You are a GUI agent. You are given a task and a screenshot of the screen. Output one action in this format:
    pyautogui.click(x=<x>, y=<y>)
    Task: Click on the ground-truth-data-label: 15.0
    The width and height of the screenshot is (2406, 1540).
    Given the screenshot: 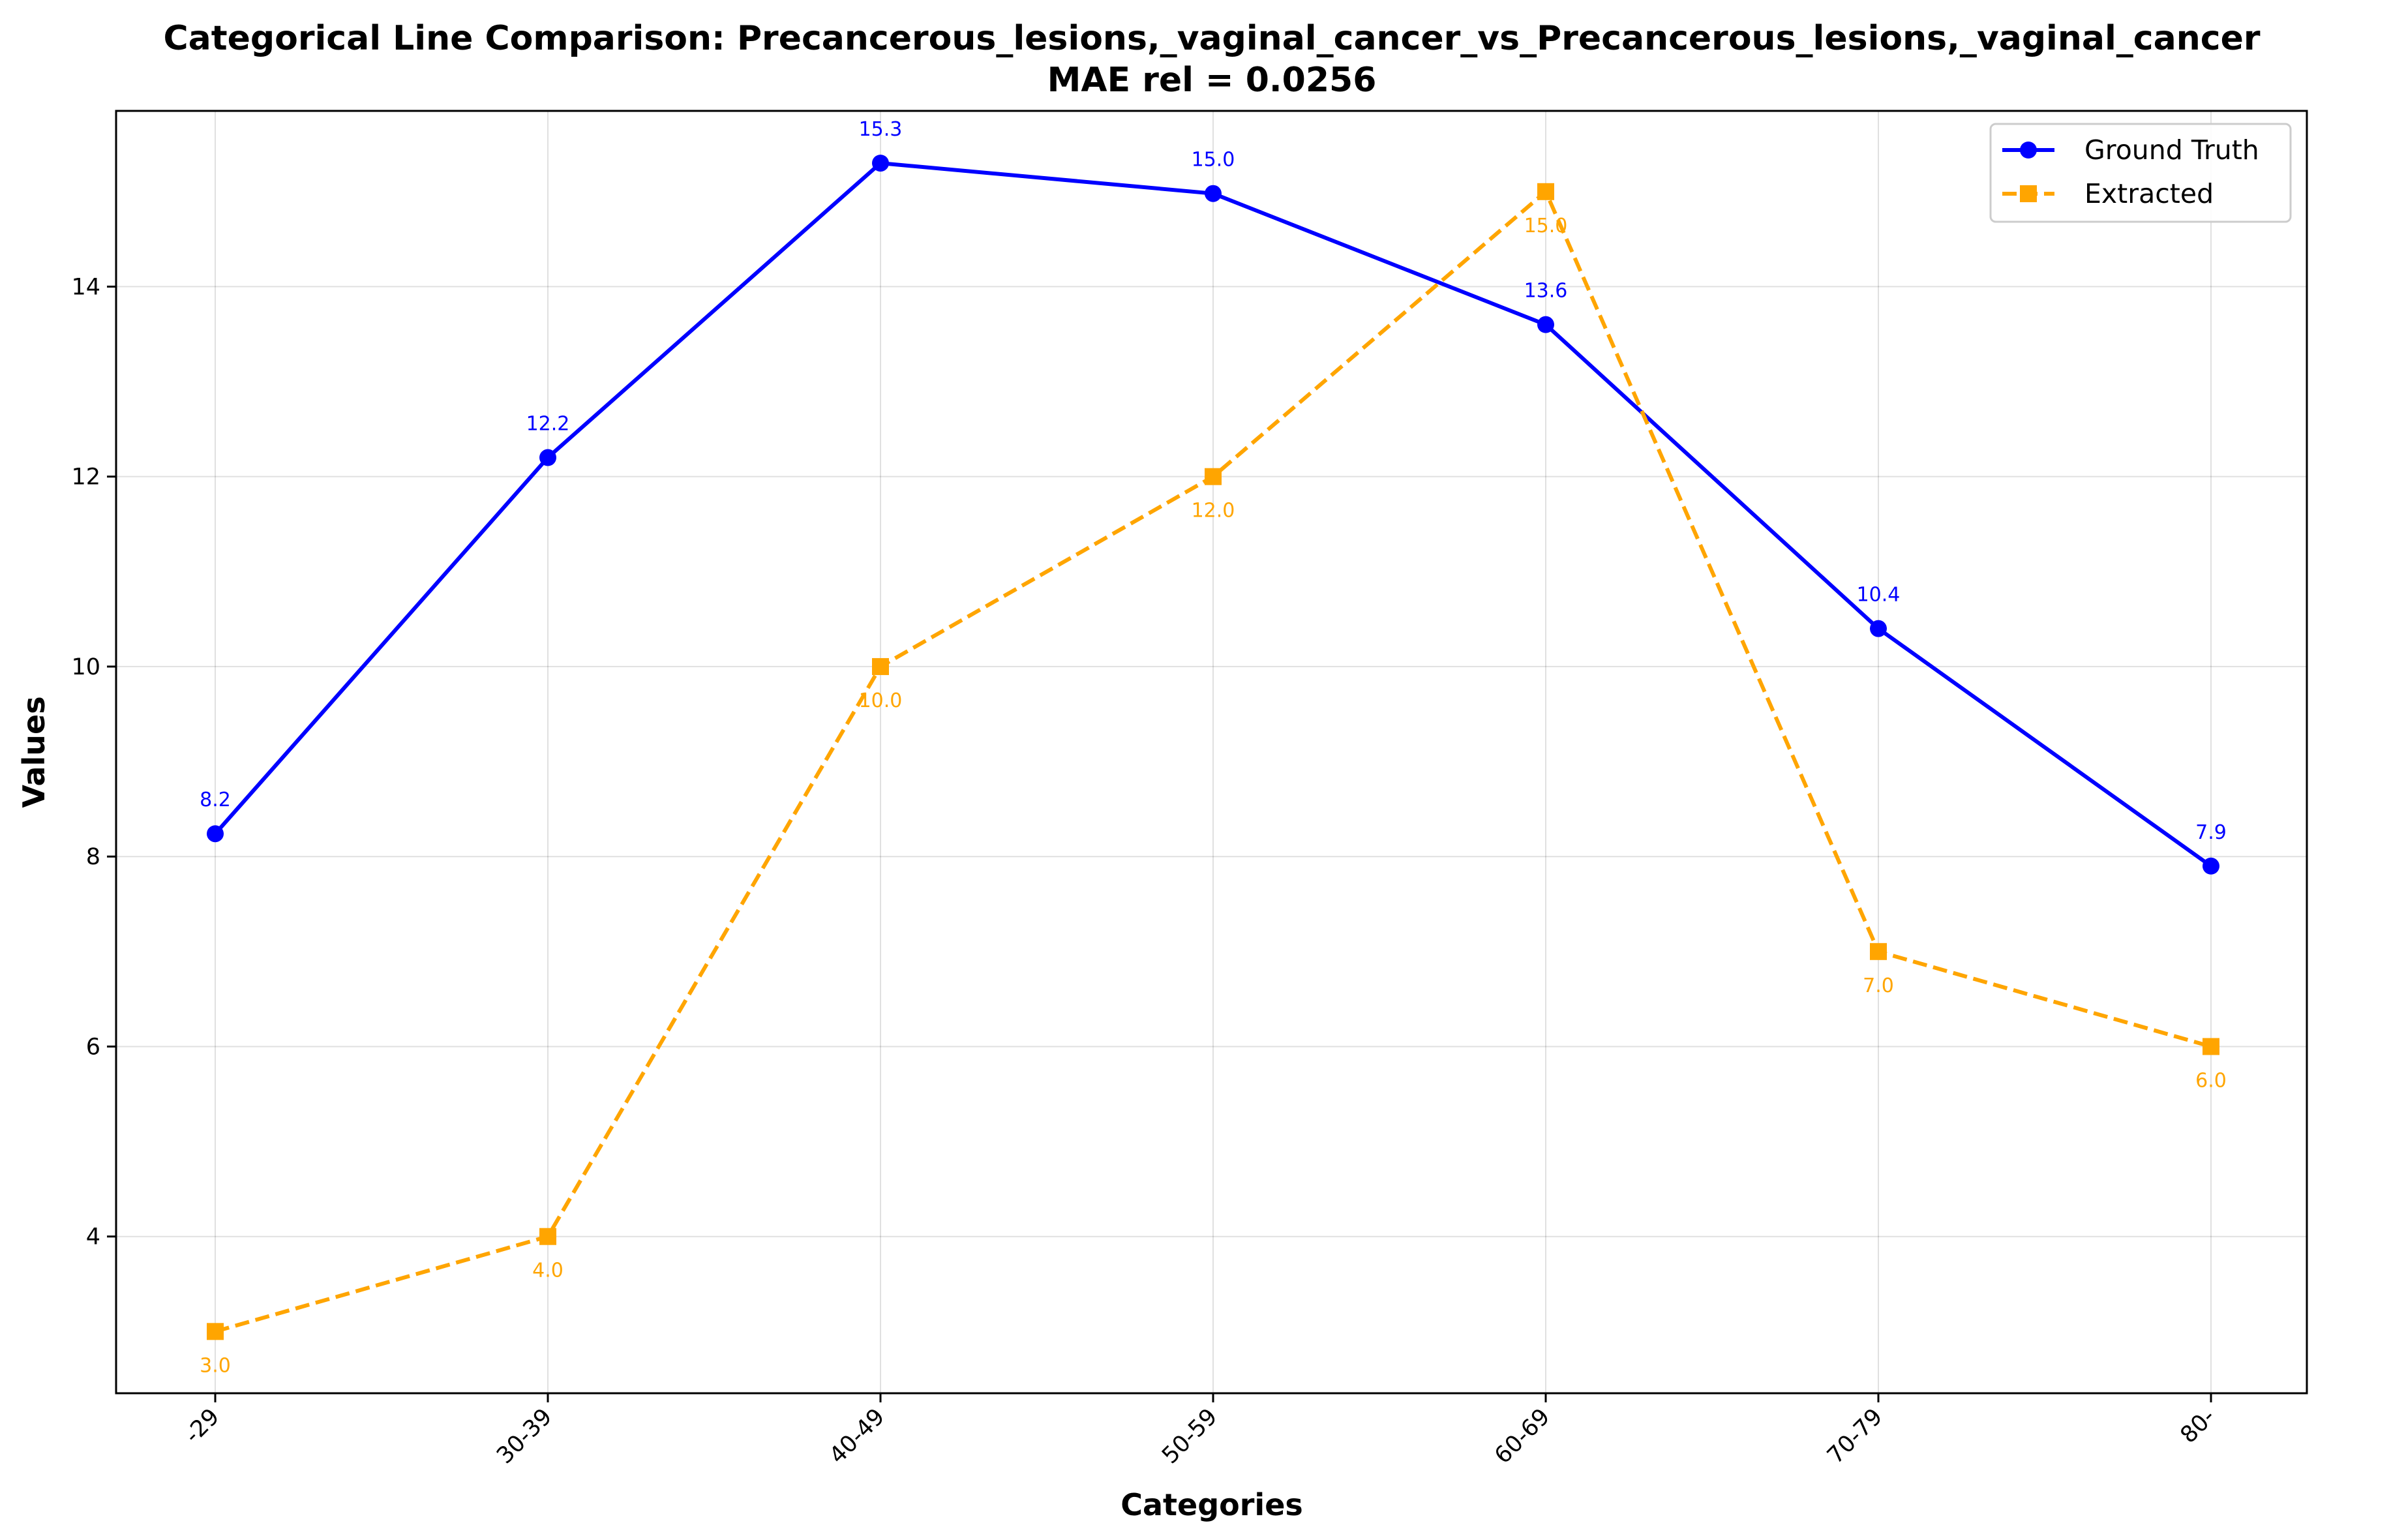 What is the action you would take?
    pyautogui.click(x=1213, y=160)
    